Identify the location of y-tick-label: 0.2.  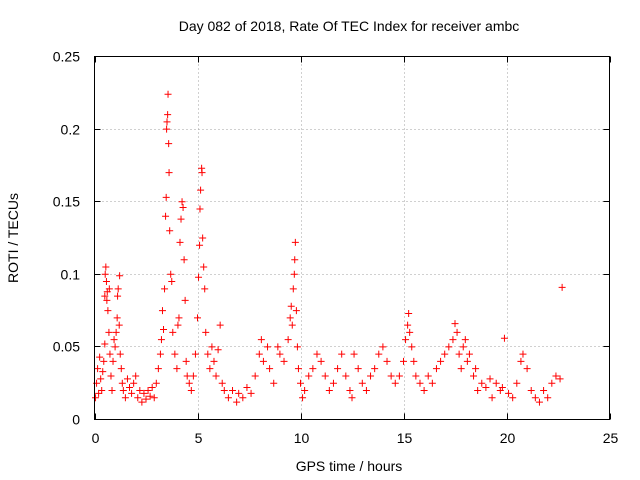
(71, 130).